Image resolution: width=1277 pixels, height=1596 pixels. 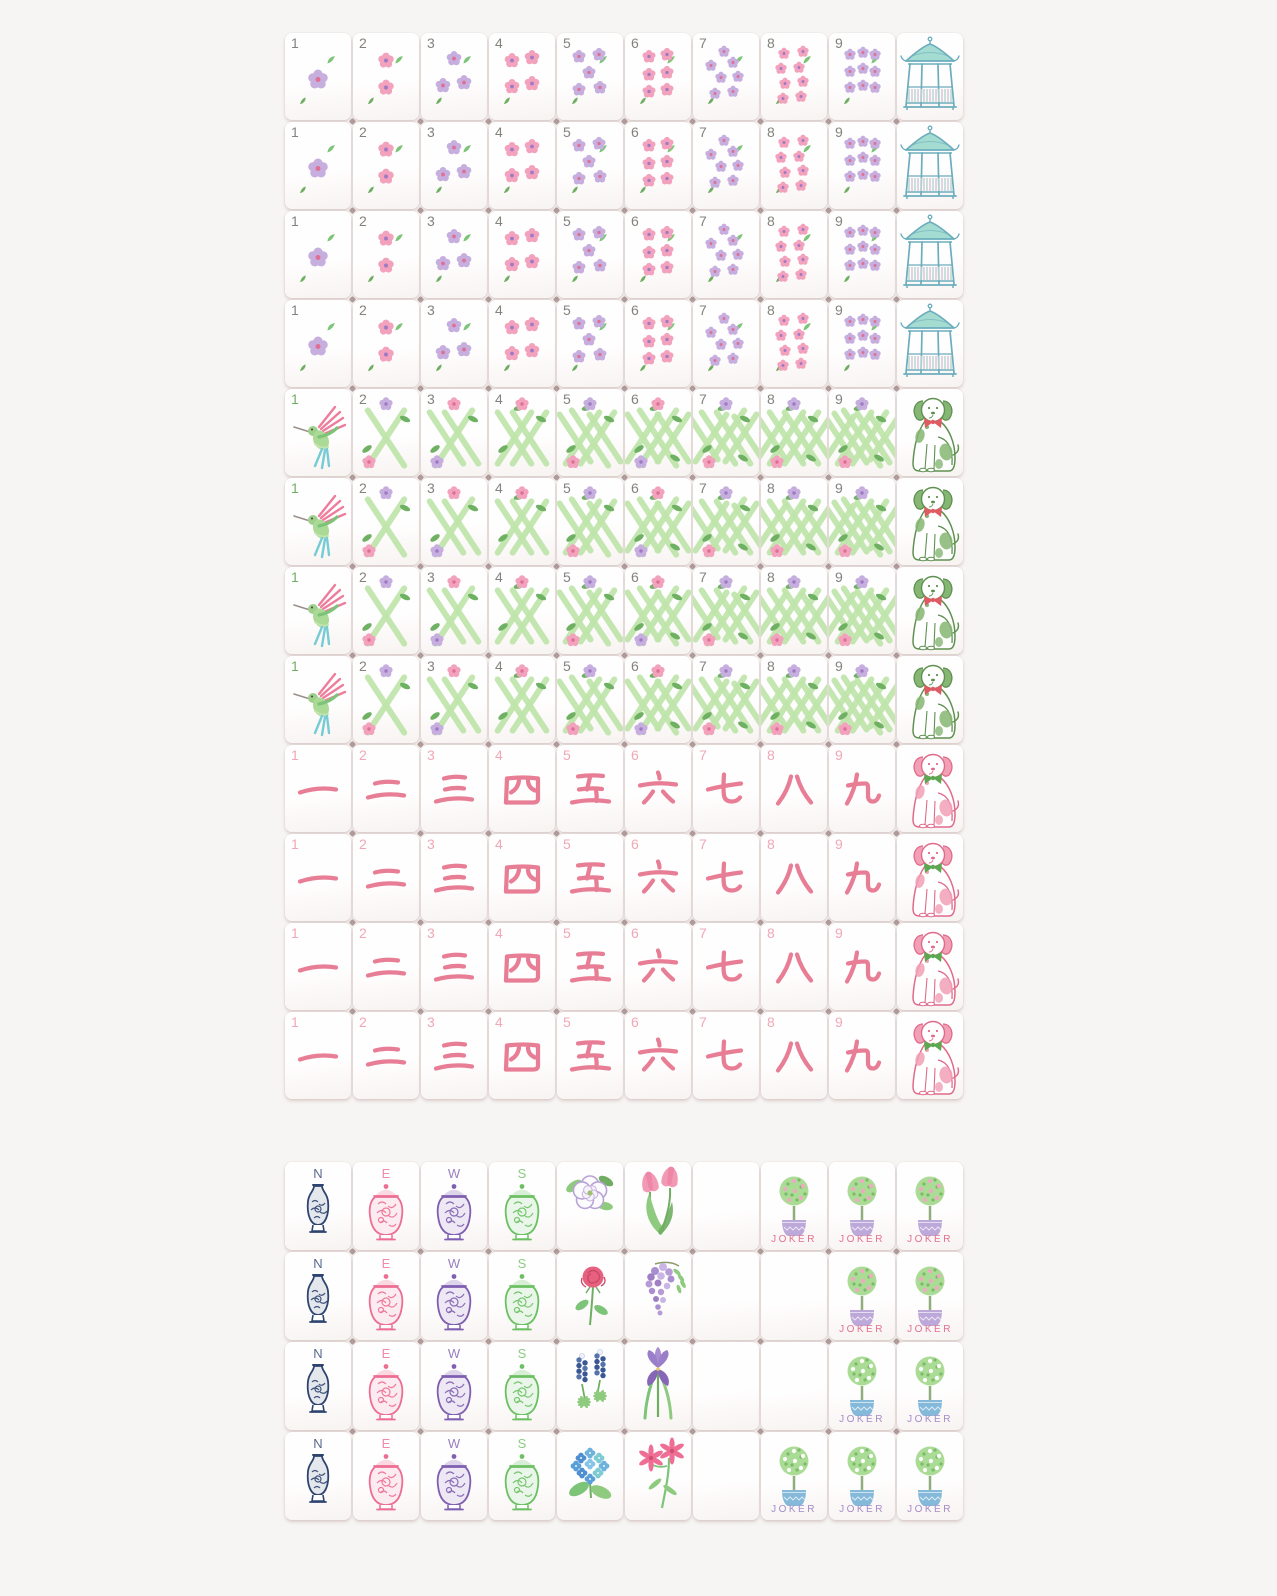 What do you see at coordinates (386, 521) in the screenshot?
I see `tile-bamboo-2: 2` at bounding box center [386, 521].